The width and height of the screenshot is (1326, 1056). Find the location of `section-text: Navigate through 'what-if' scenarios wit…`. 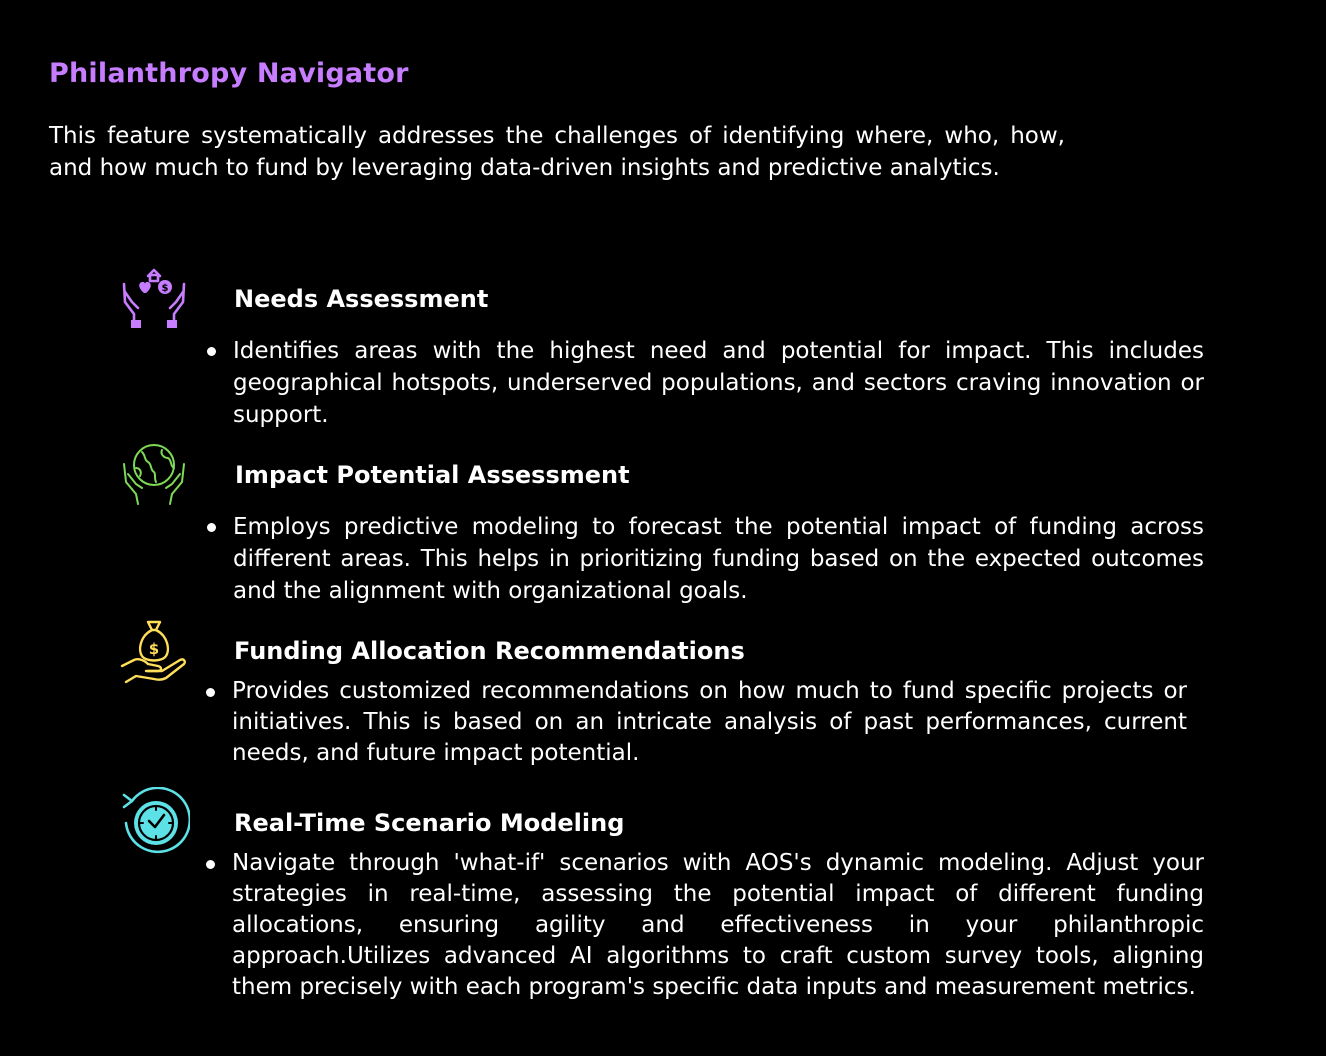

section-text: Navigate through 'what-if' scenarios wit… is located at coordinates (718, 925).